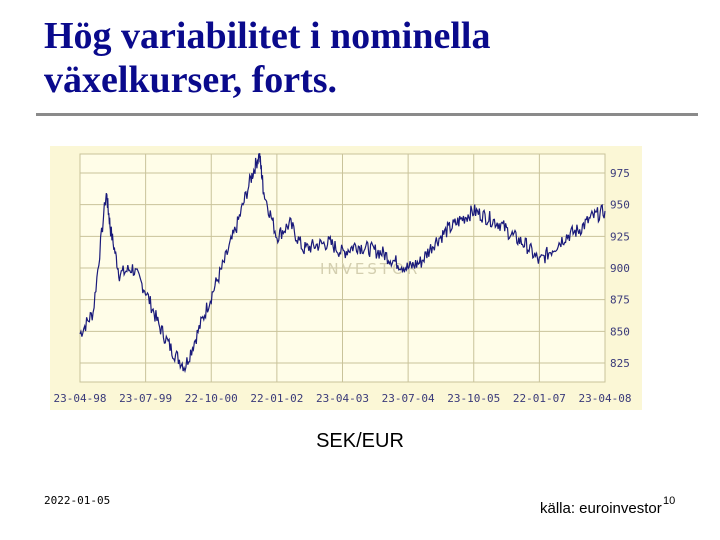  What do you see at coordinates (620, 363) in the screenshot?
I see `y-tick-label: 825` at bounding box center [620, 363].